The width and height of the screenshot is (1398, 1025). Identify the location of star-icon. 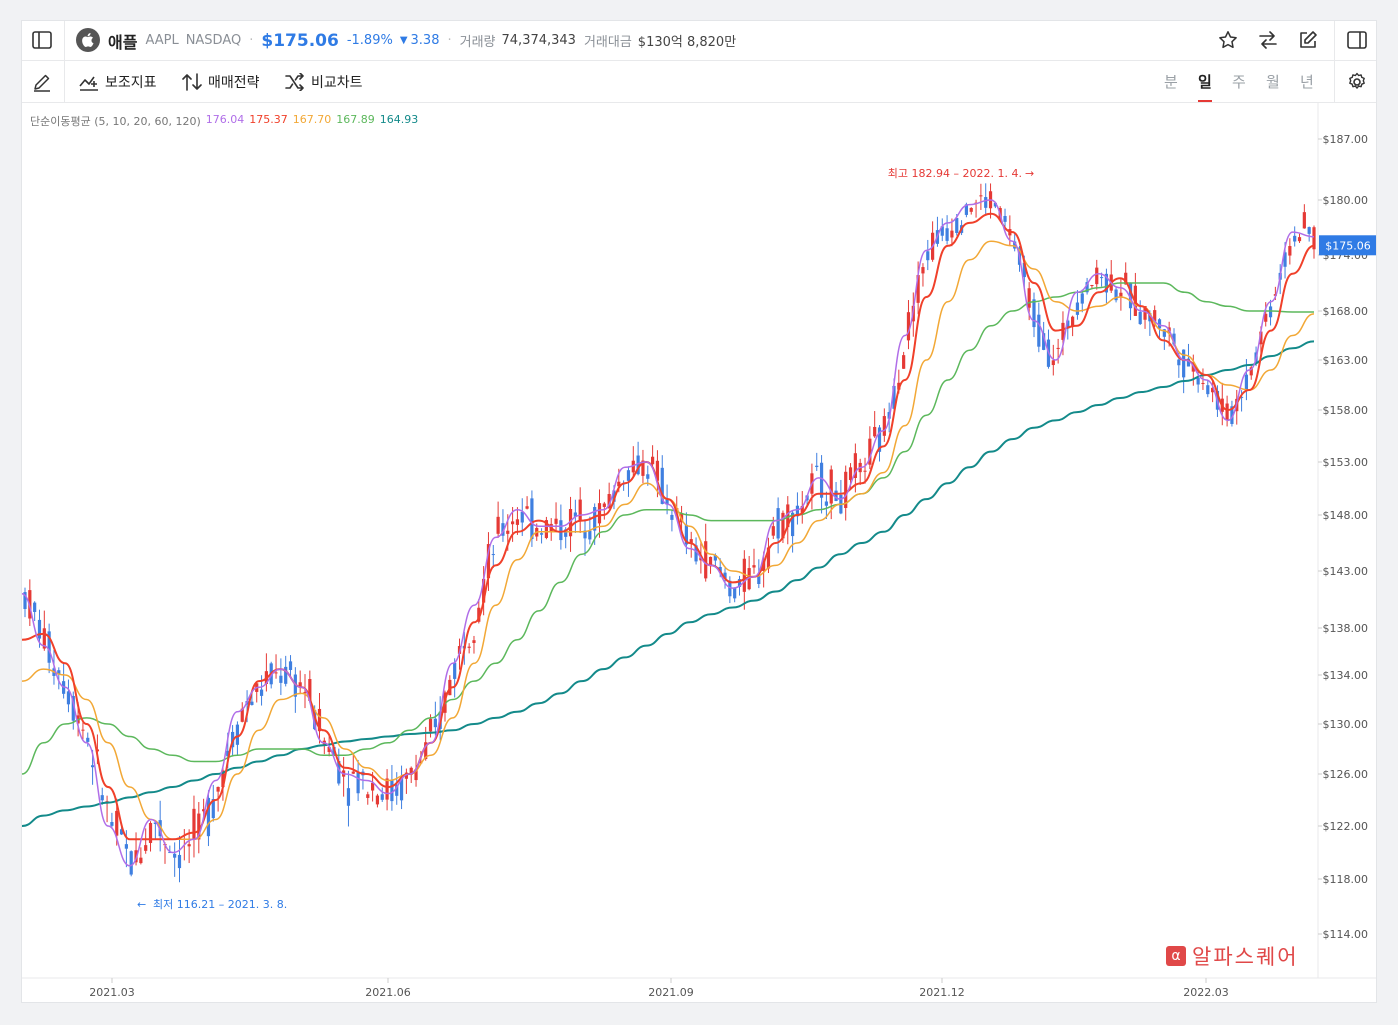
(1228, 40).